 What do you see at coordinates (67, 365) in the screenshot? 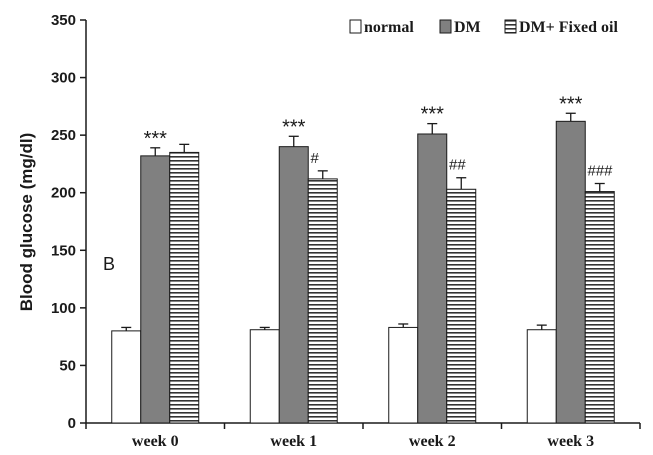
I see `y-tick-label: 50` at bounding box center [67, 365].